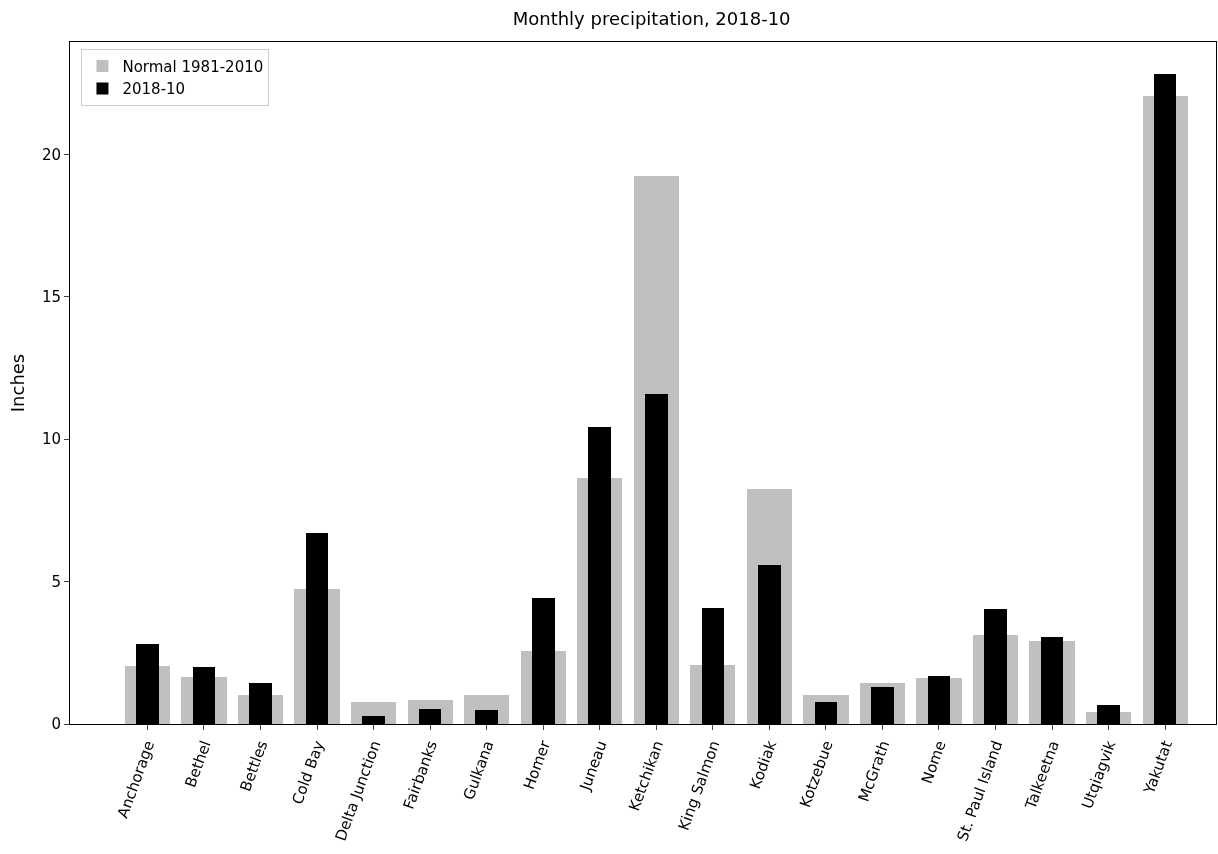 The image size is (1218, 854). I want to click on y-tick-label: 5, so click(56, 581).